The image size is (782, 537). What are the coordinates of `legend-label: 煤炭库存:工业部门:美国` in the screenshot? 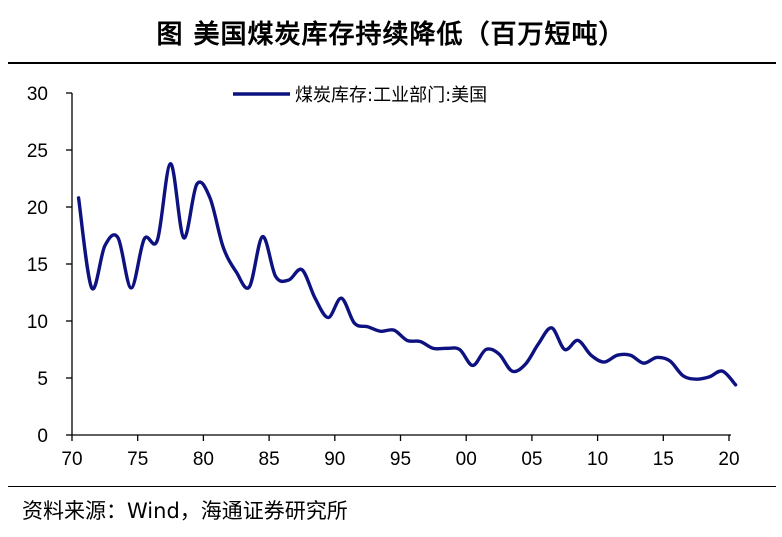 It's located at (391, 95).